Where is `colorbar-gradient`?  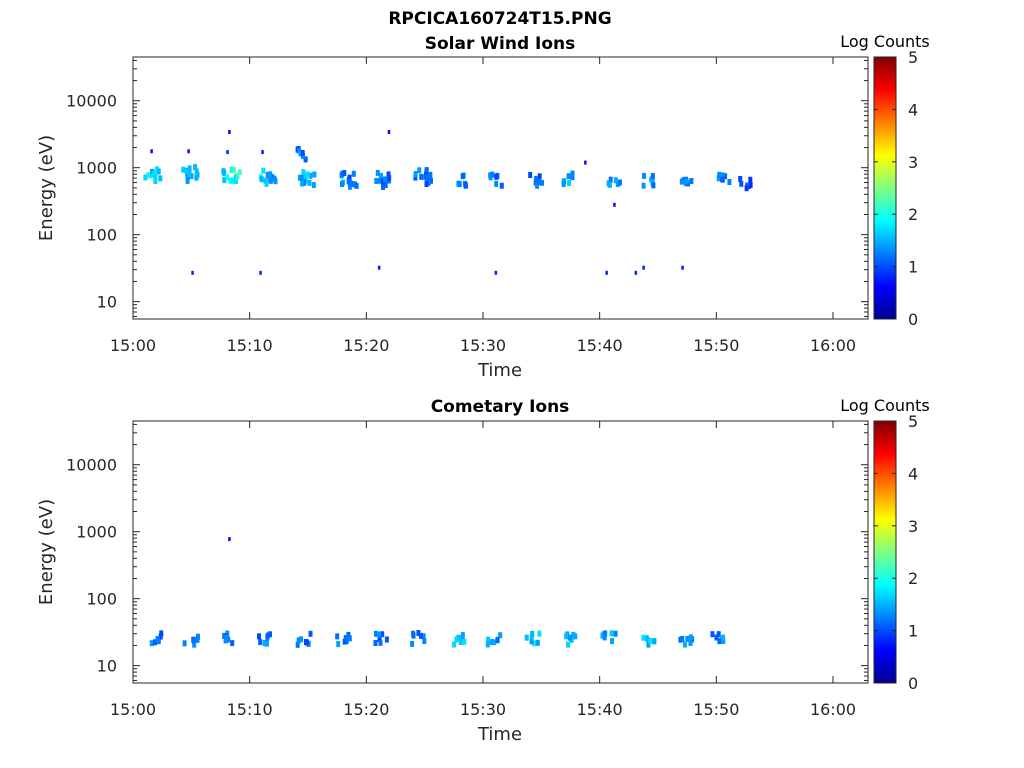
colorbar-gradient is located at coordinates (885, 552).